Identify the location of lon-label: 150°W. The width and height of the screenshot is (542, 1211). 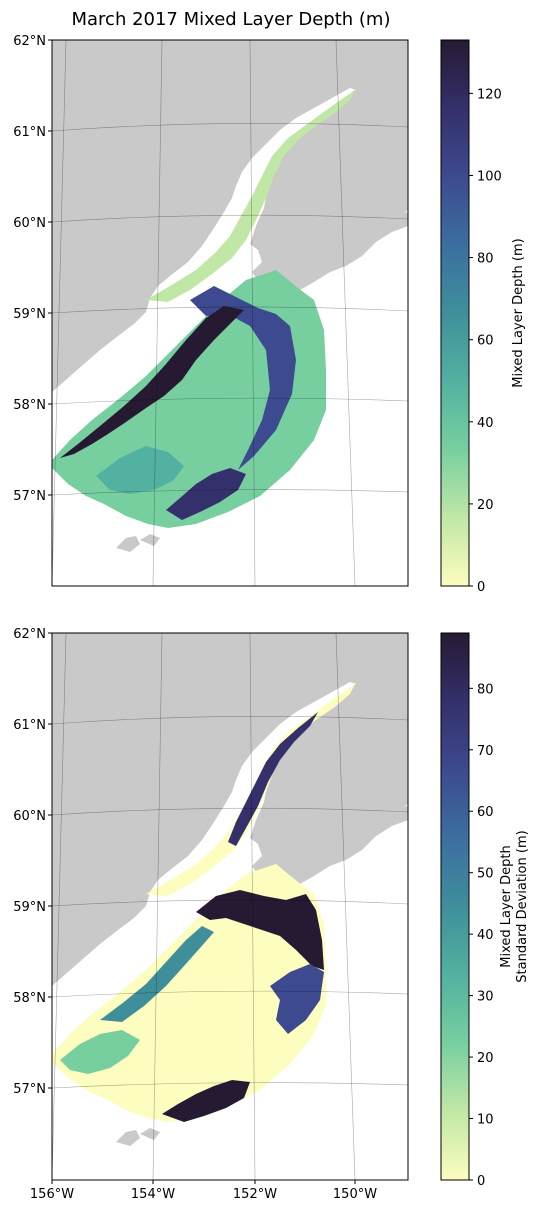
(355, 1194).